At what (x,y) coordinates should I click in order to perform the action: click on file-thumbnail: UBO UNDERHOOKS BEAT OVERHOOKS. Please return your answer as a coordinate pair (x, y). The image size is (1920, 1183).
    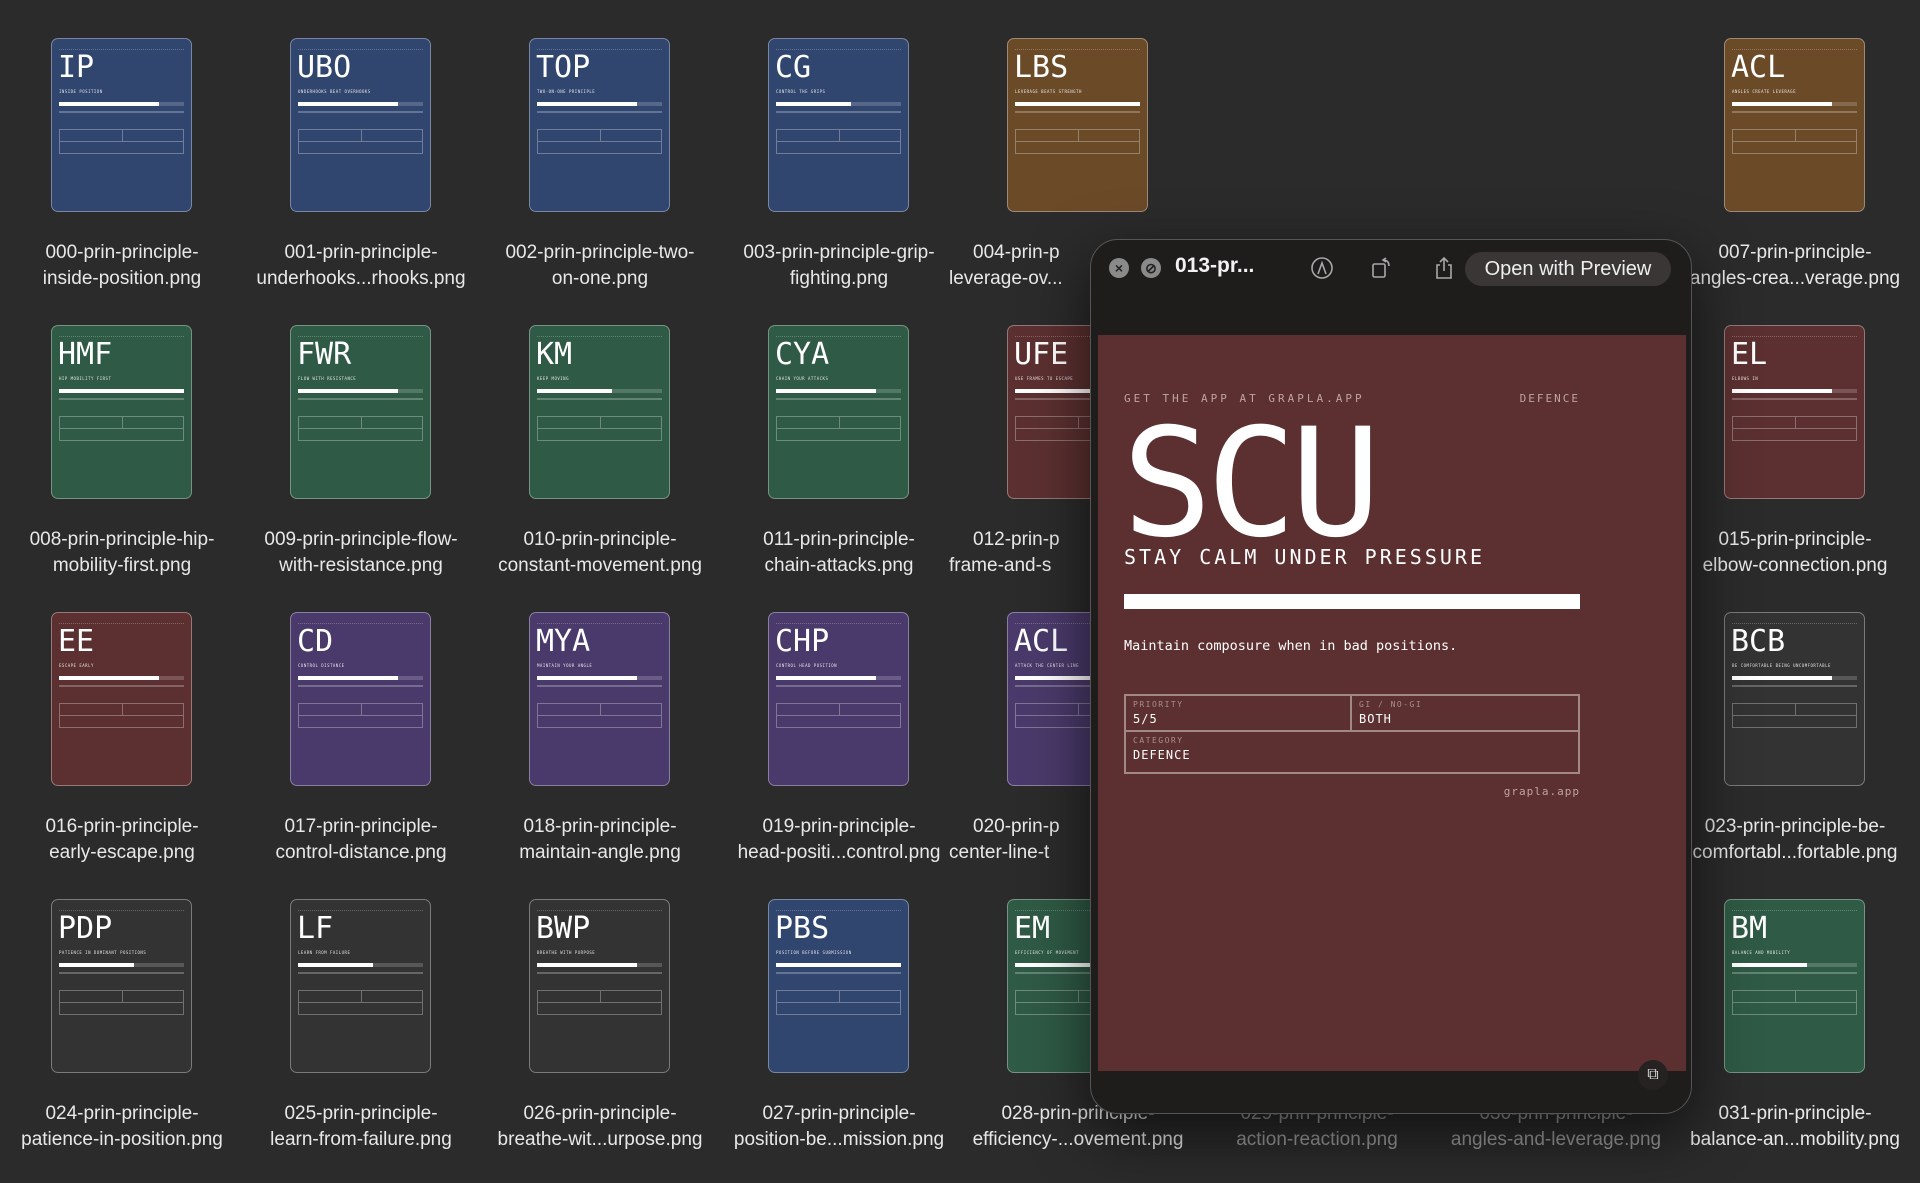
    Looking at the image, I should click on (360, 125).